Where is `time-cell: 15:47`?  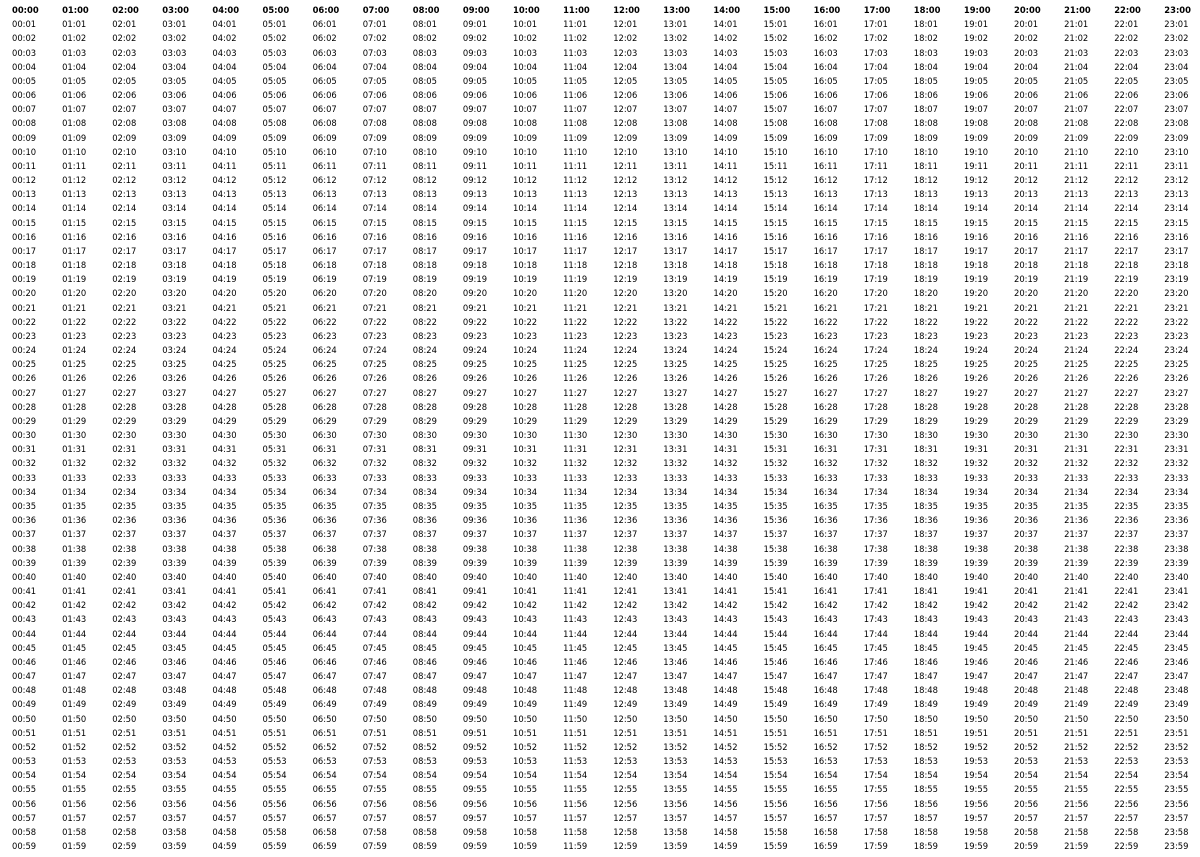 time-cell: 15:47 is located at coordinates (775, 676).